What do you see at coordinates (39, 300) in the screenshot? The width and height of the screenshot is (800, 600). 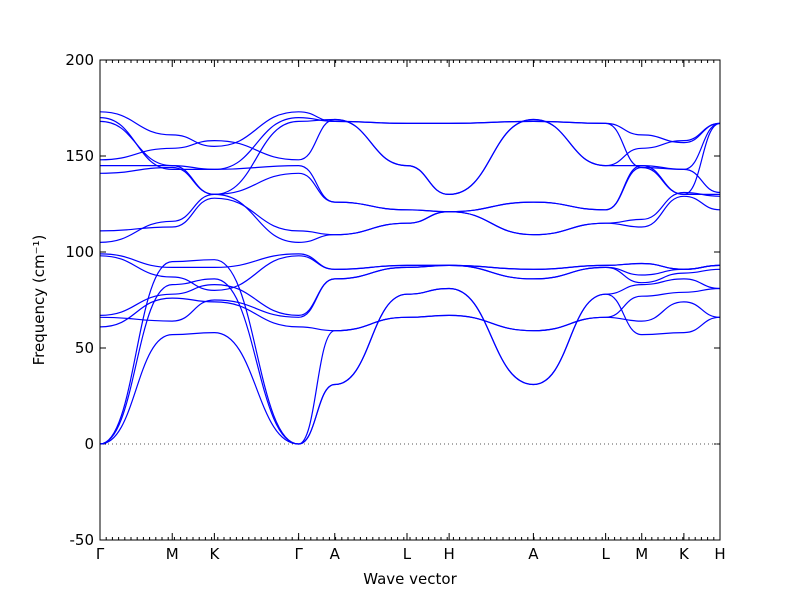 I see `y-axis-label: Frequency (cm⁻¹)` at bounding box center [39, 300].